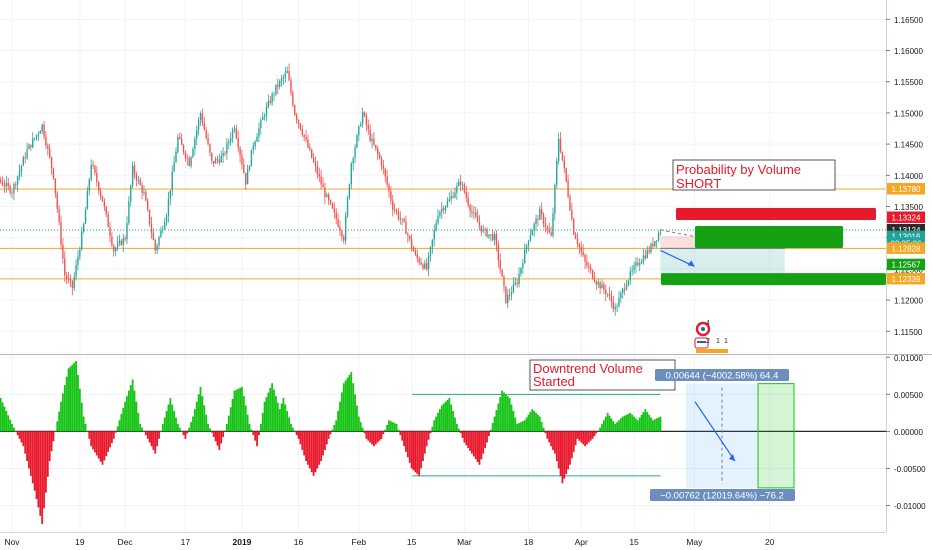  Describe the element at coordinates (708, 323) in the screenshot. I see `badge-number: 4` at that location.